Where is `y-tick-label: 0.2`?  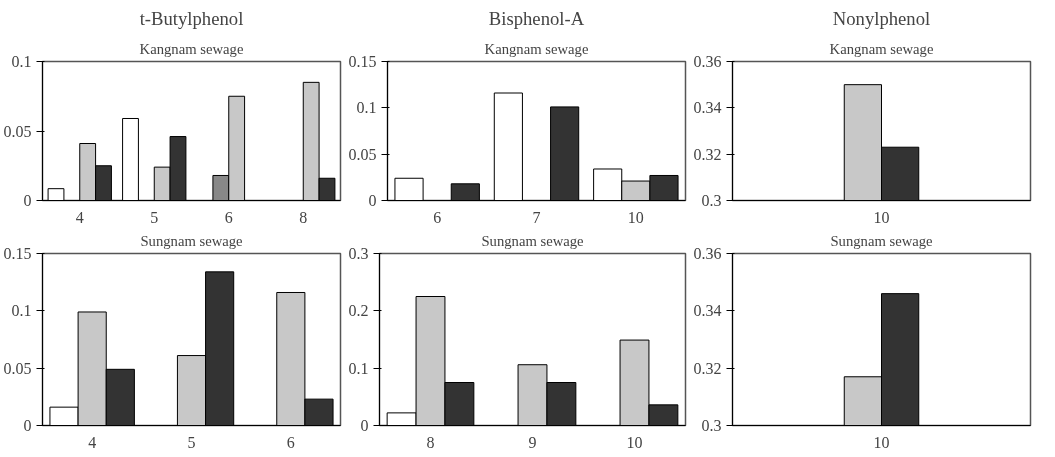
y-tick-label: 0.2 is located at coordinates (358, 311).